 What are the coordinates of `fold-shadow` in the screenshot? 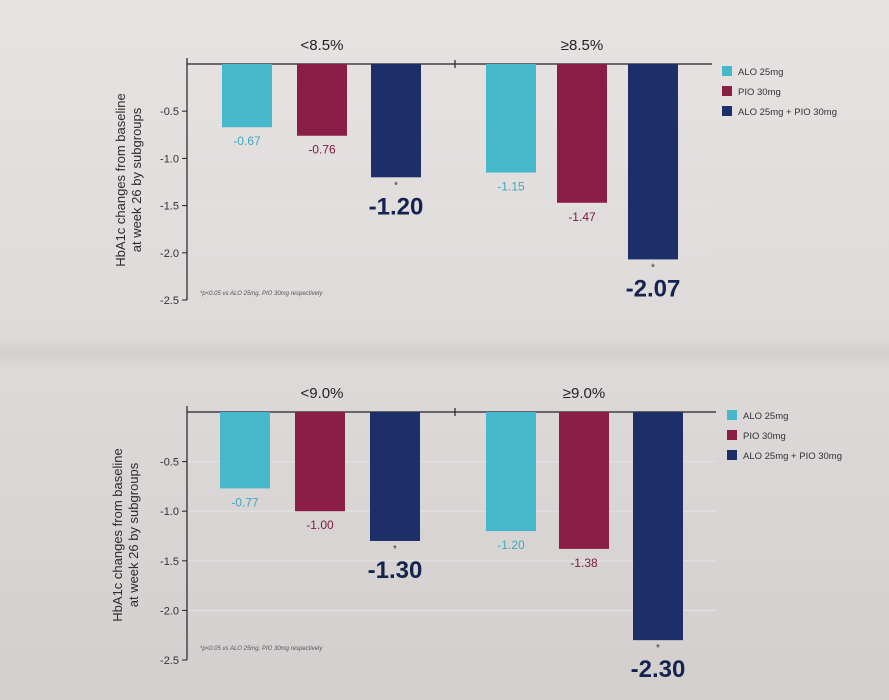 It's located at (444, 353).